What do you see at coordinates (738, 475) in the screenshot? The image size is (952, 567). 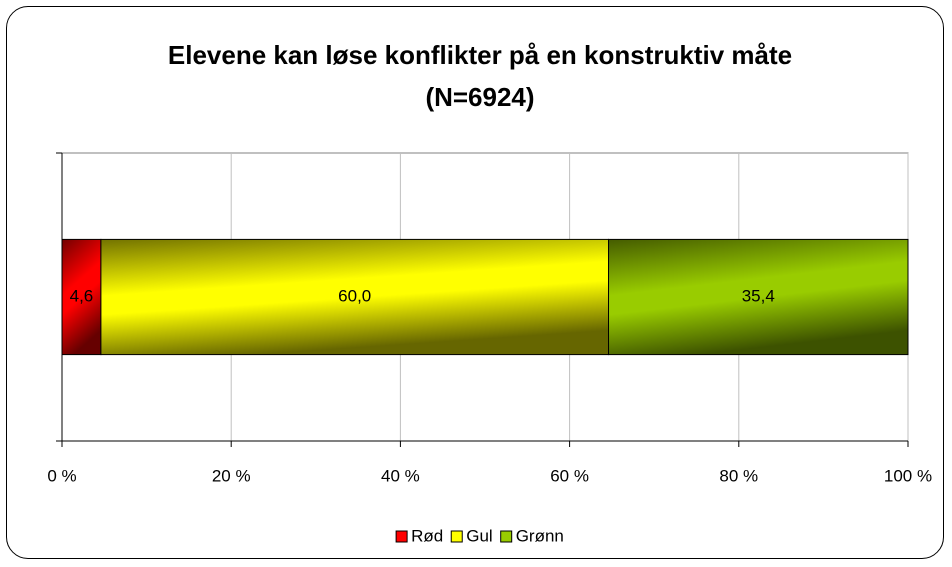 I see `x-tick-label: 80 %` at bounding box center [738, 475].